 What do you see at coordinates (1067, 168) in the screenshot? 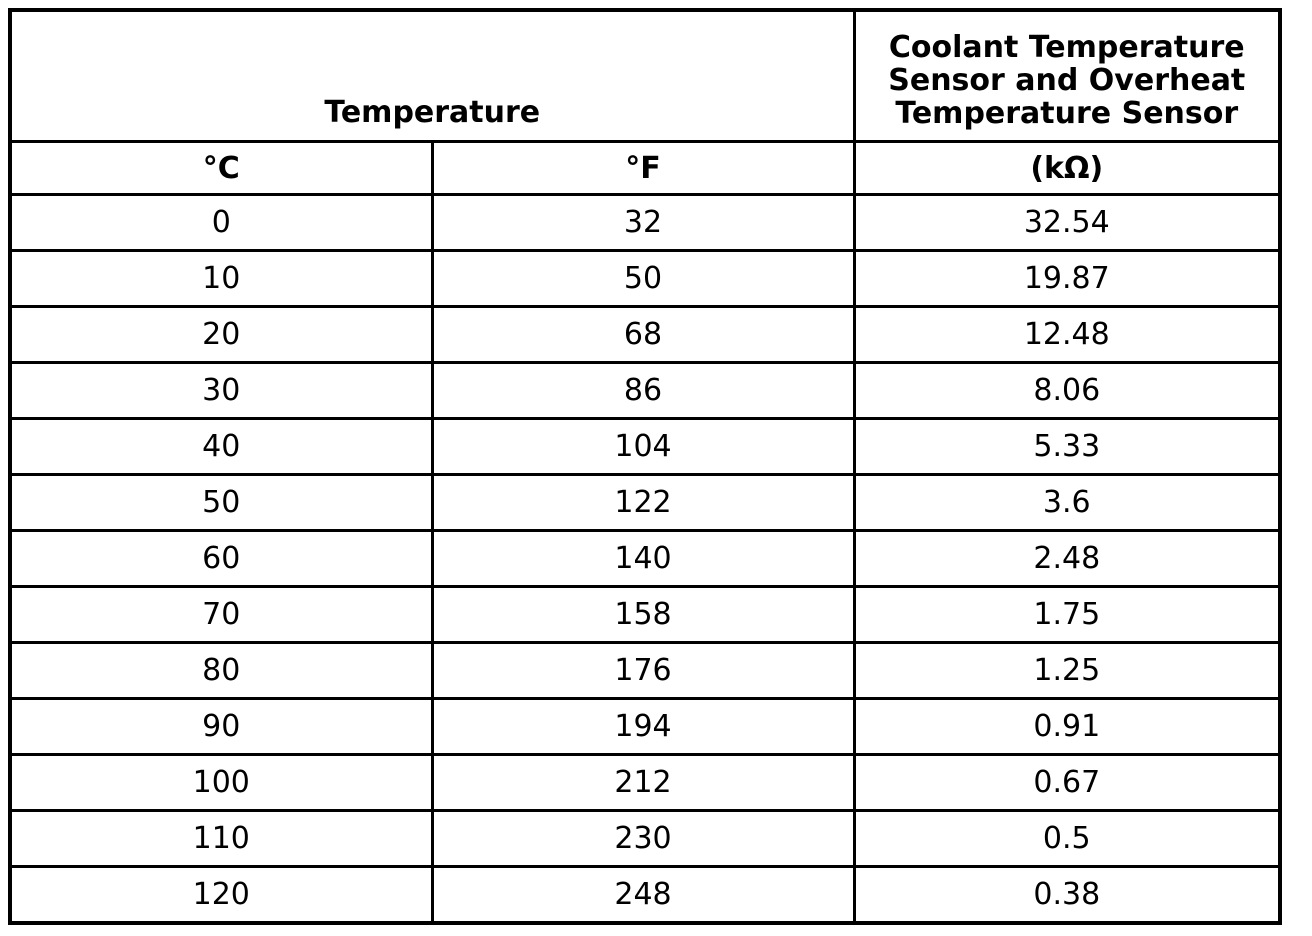
I see `header-resistance-unit: (kΩ)` at bounding box center [1067, 168].